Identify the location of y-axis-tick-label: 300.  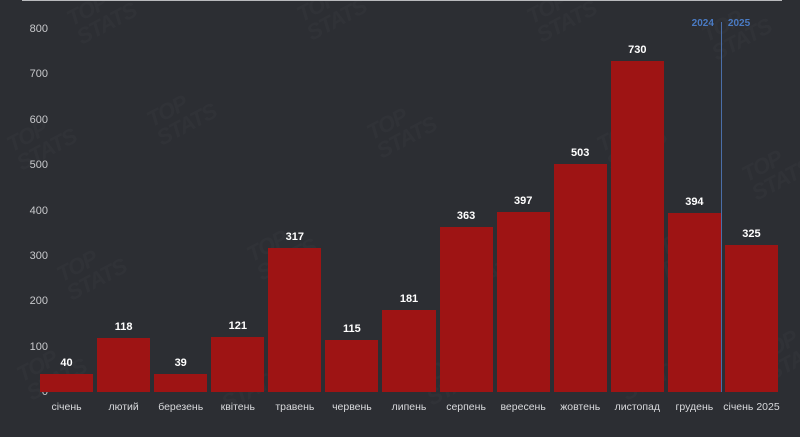
(38, 255).